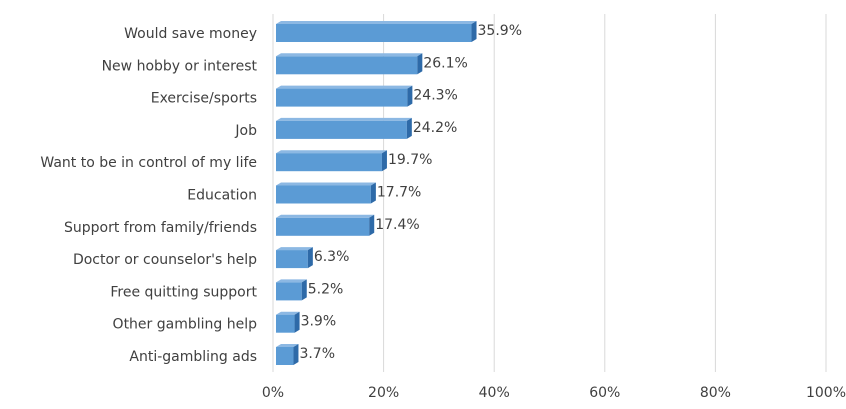 Image resolution: width=846 pixels, height=409 pixels. Describe the element at coordinates (494, 393) in the screenshot. I see `x-tick-label: 40%` at that location.